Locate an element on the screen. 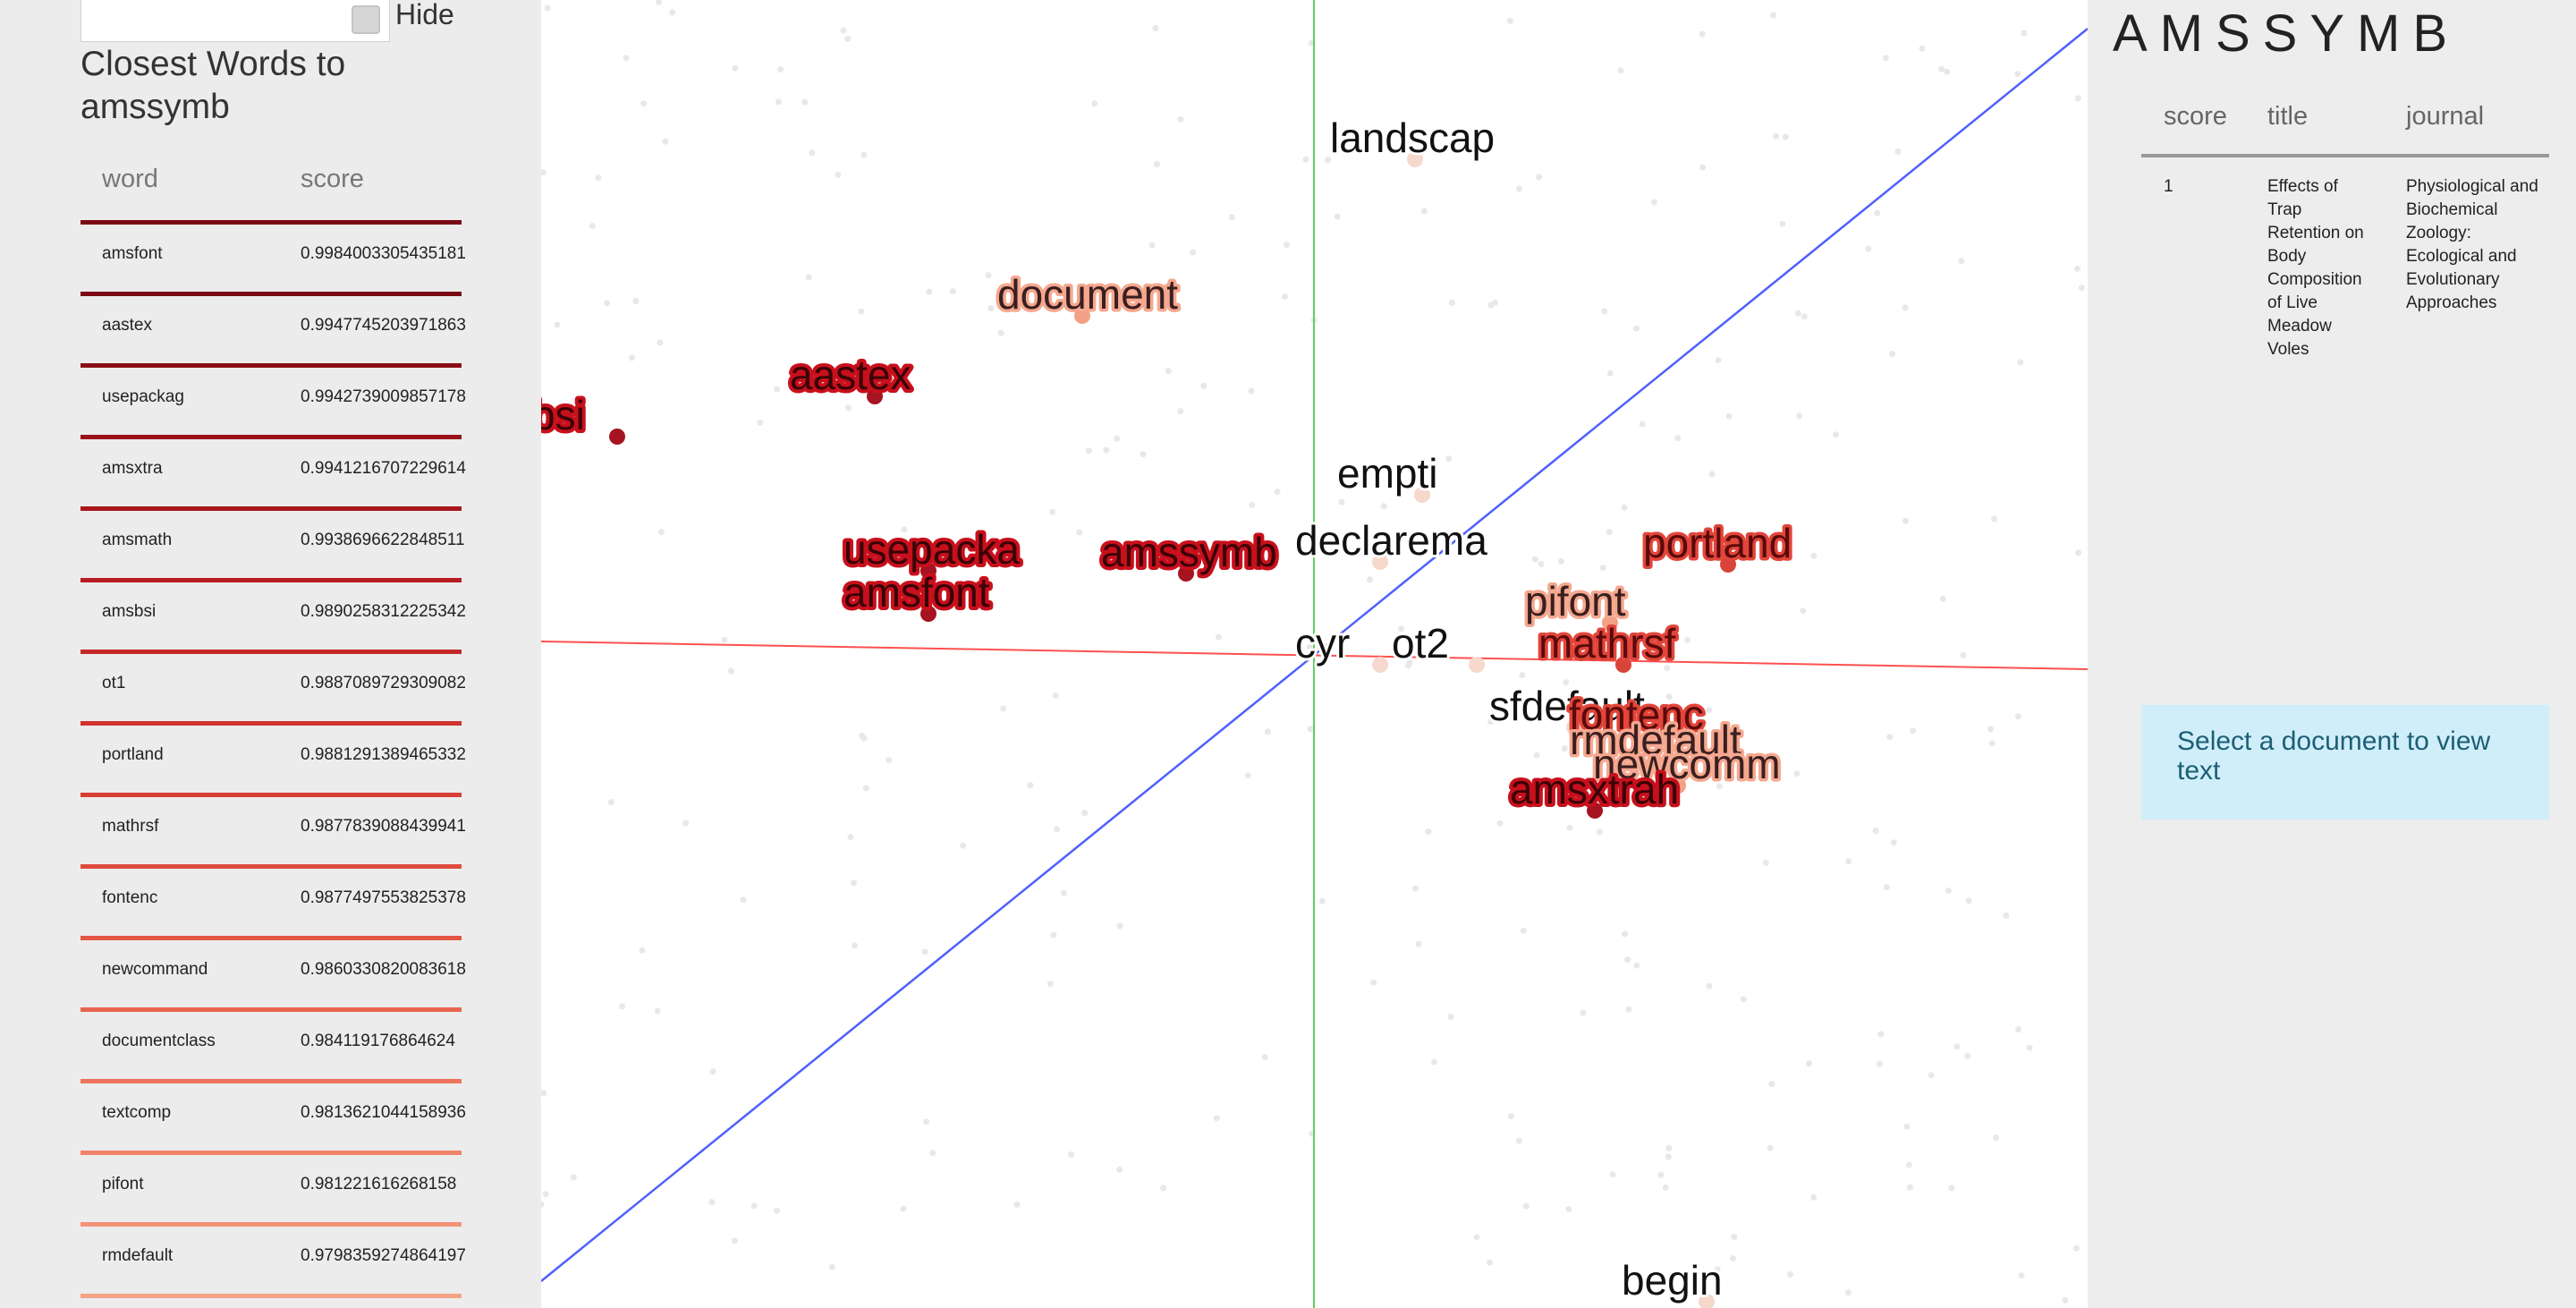 Image resolution: width=2576 pixels, height=1308 pixels. column-header-title: title is located at coordinates (2288, 117).